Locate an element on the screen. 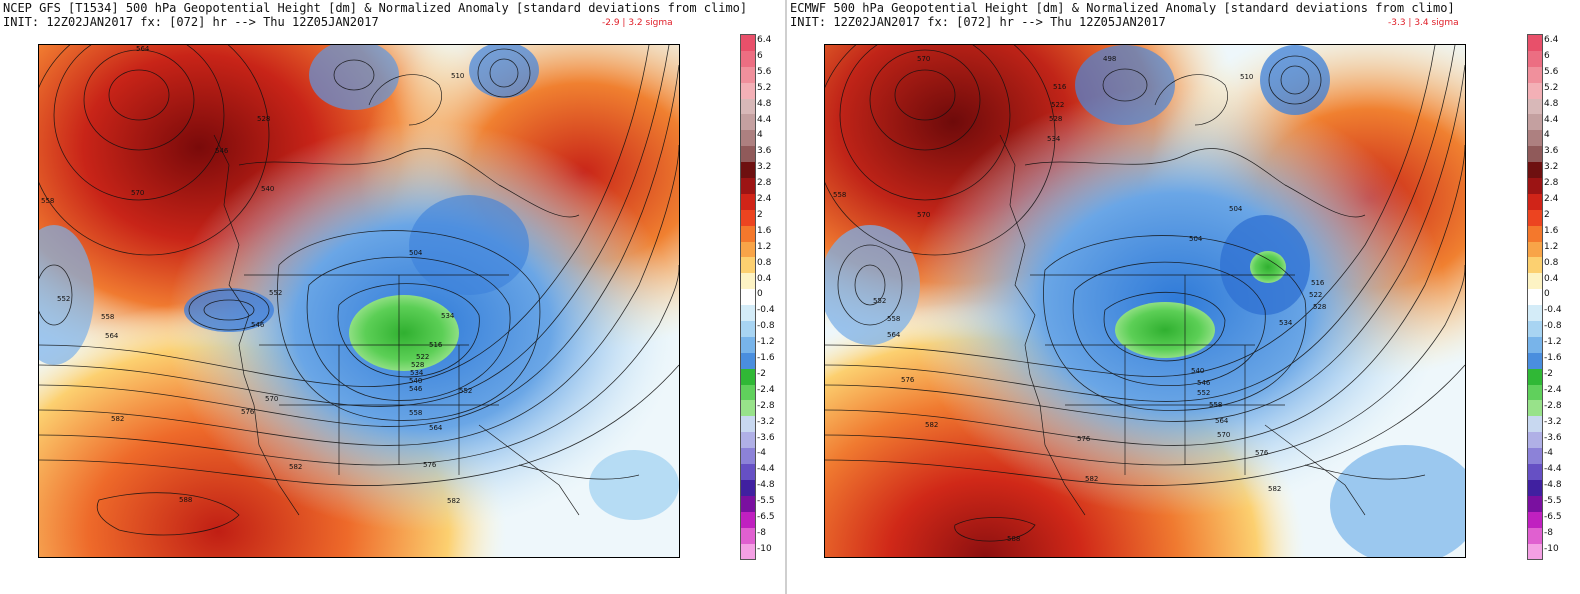 The height and width of the screenshot is (594, 1580). gfs-colorbar-tick-label: 3.6 is located at coordinates (764, 151).